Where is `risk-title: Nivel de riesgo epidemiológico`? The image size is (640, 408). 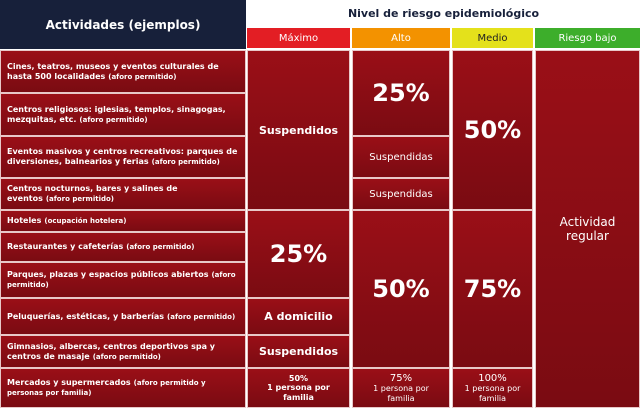
risk-title: Nivel de riesgo epidemiológico is located at coordinates (443, 13).